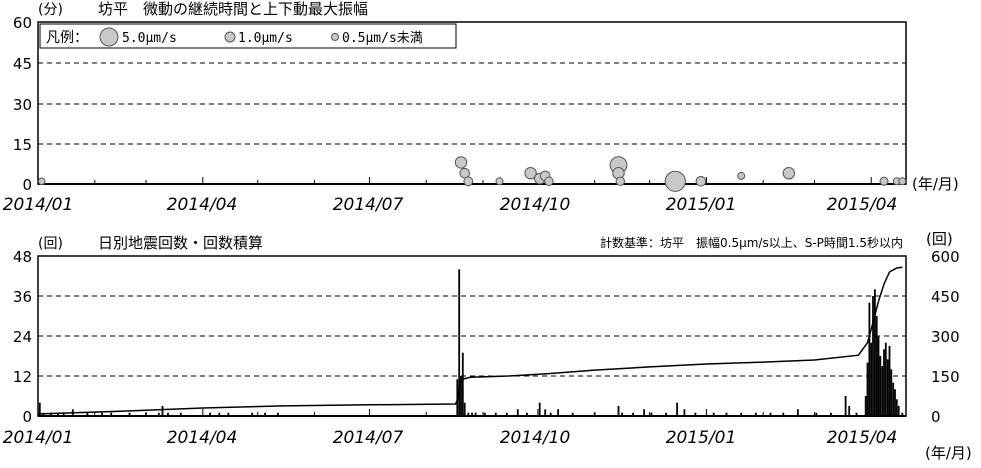 The width and height of the screenshot is (981, 468). I want to click on bottom-y-tick: 36, so click(22, 297).